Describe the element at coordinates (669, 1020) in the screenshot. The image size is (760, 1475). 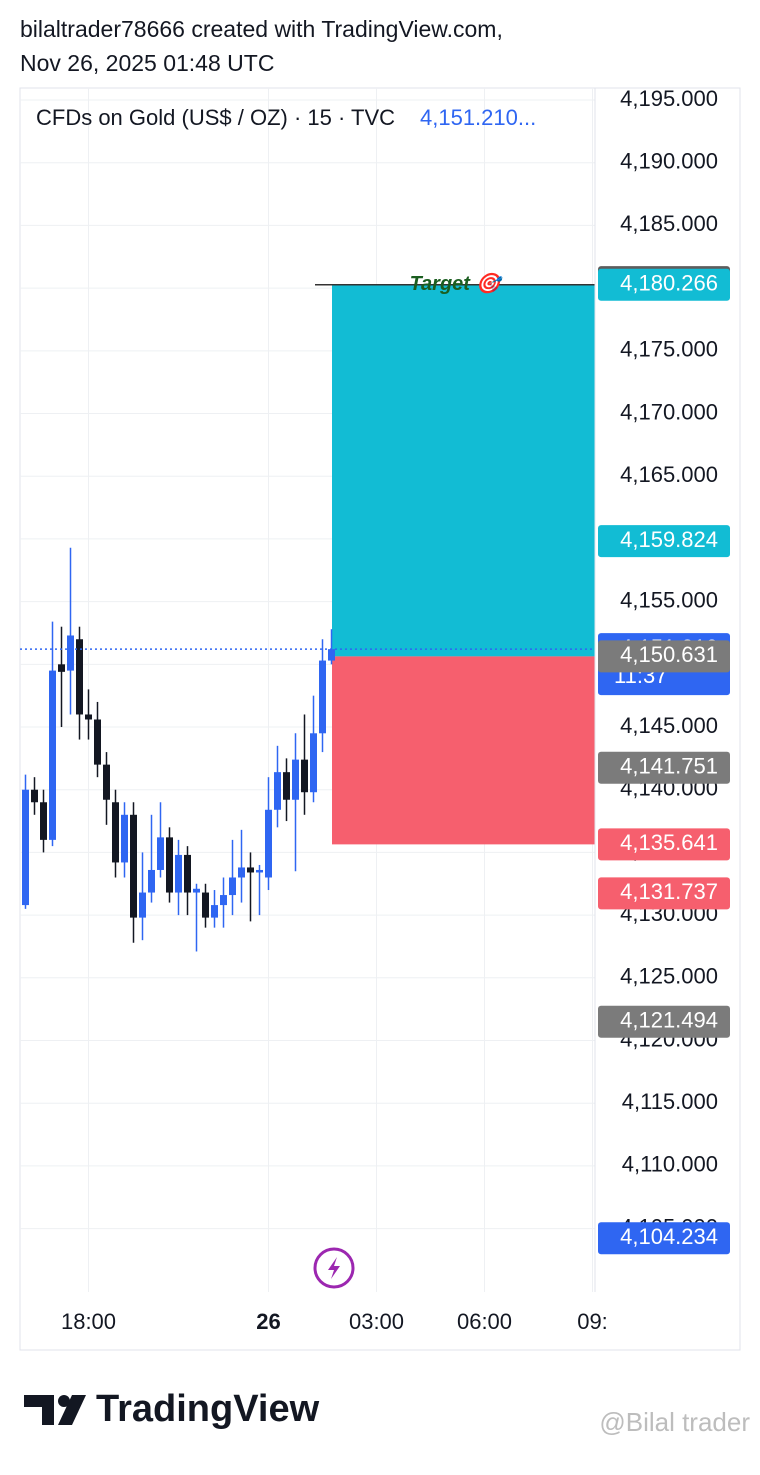
I see `price-label: 4,121.494` at that location.